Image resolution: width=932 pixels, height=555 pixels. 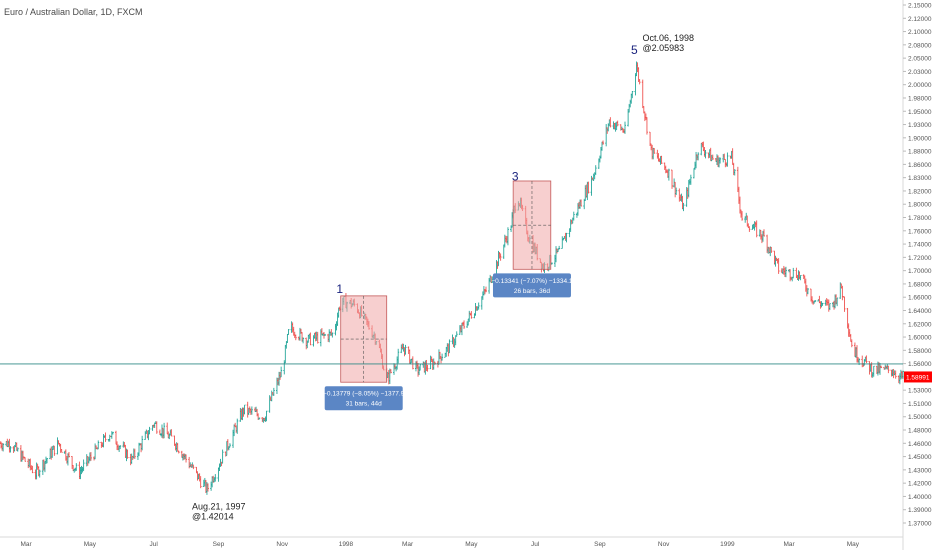 What do you see at coordinates (532, 291) in the screenshot?
I see `measure-label-bars: 26 bars, 36d` at bounding box center [532, 291].